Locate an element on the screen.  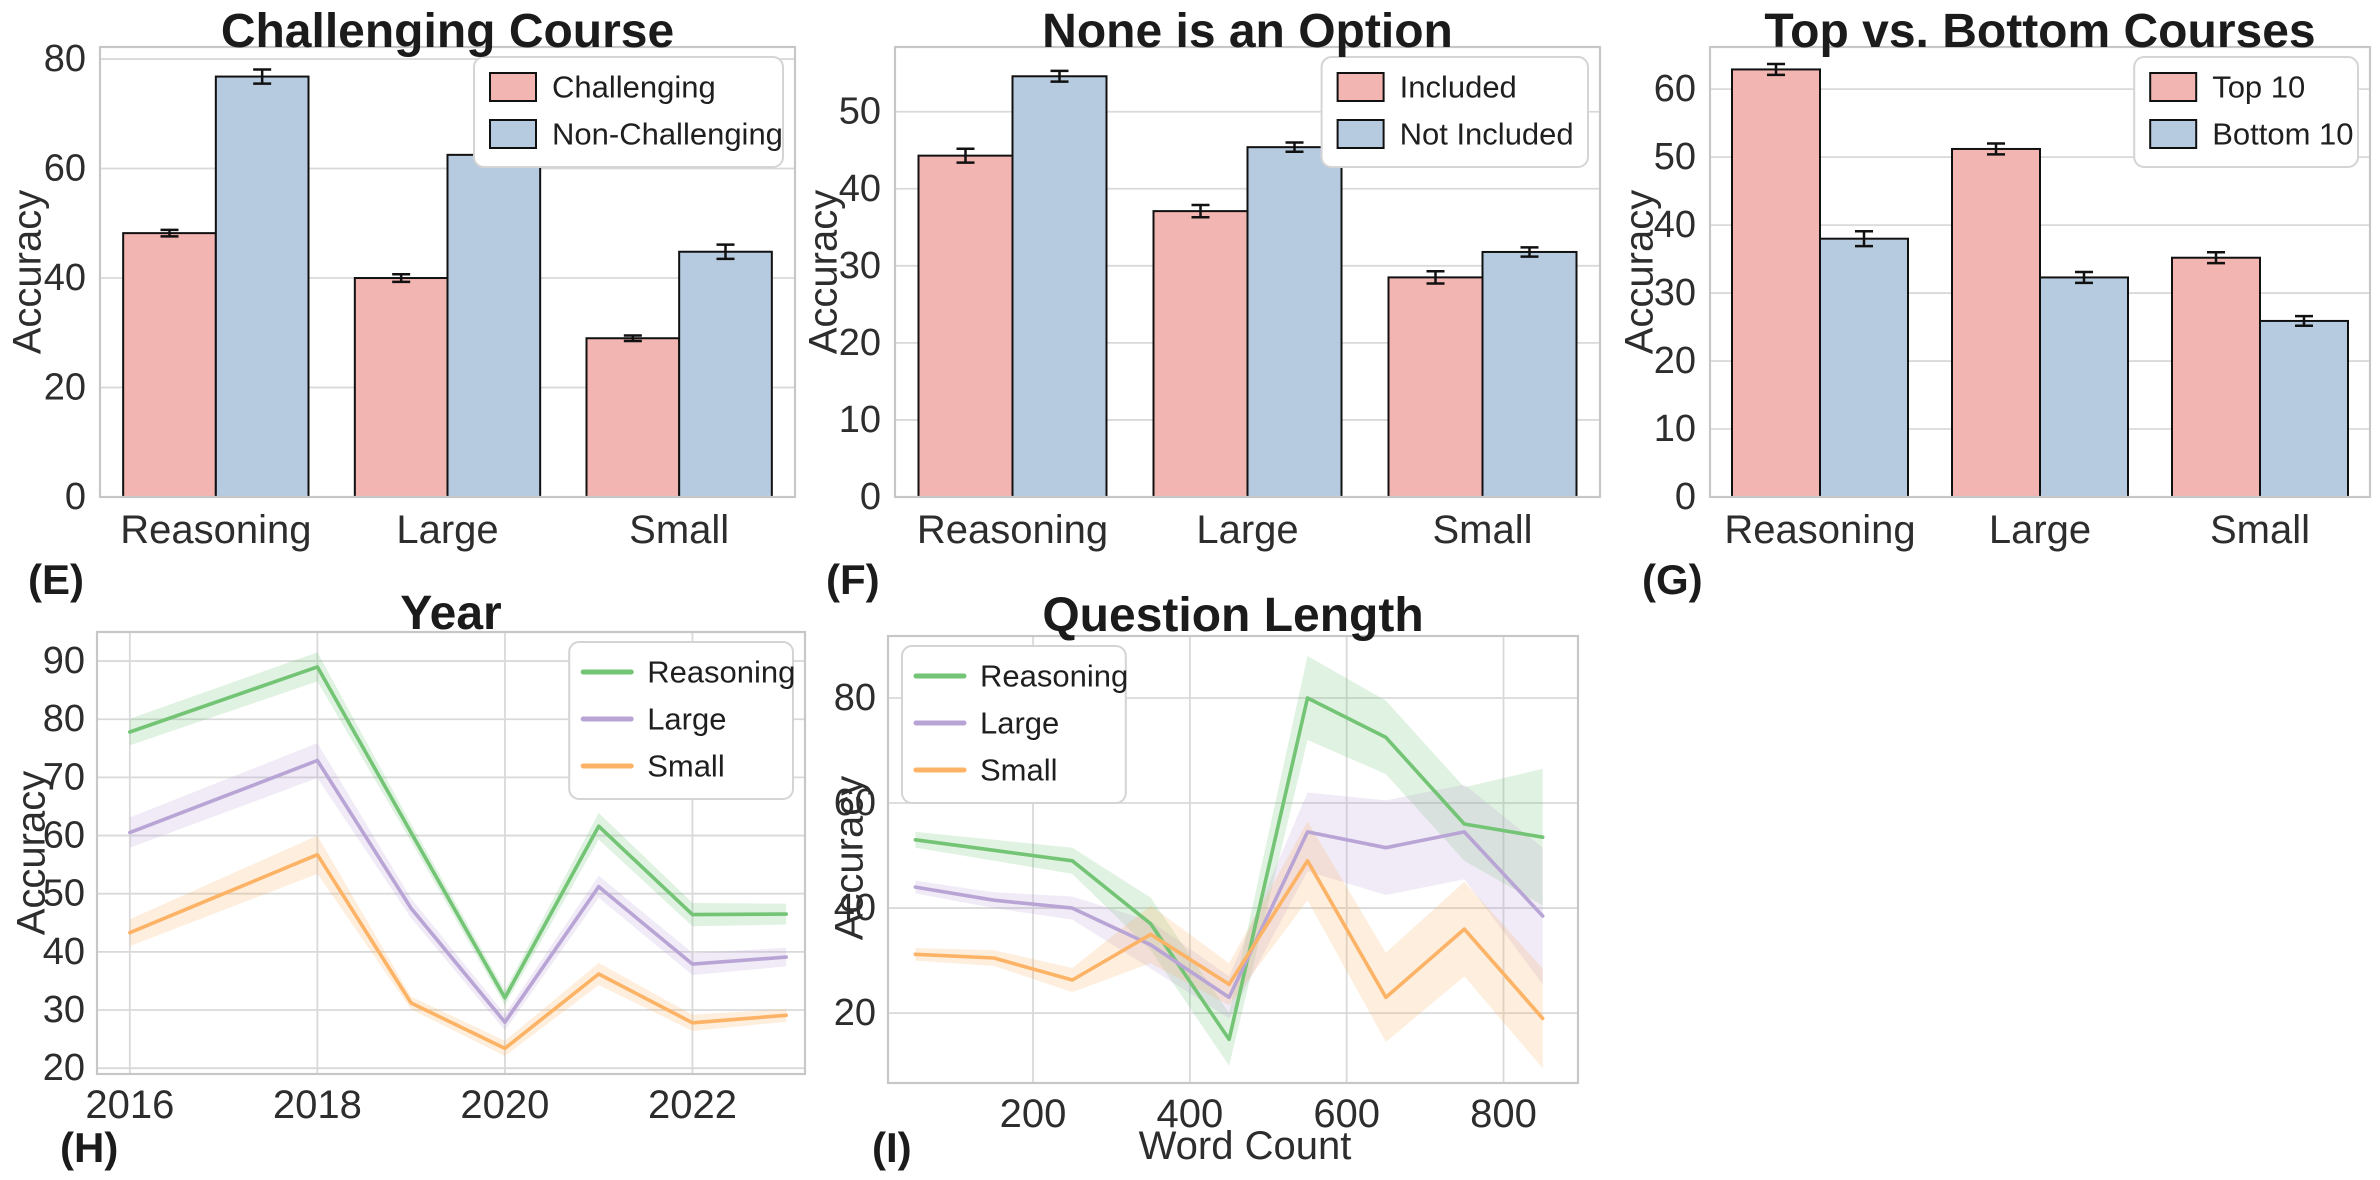
panel-E-letter: (E) is located at coordinates (56, 579).